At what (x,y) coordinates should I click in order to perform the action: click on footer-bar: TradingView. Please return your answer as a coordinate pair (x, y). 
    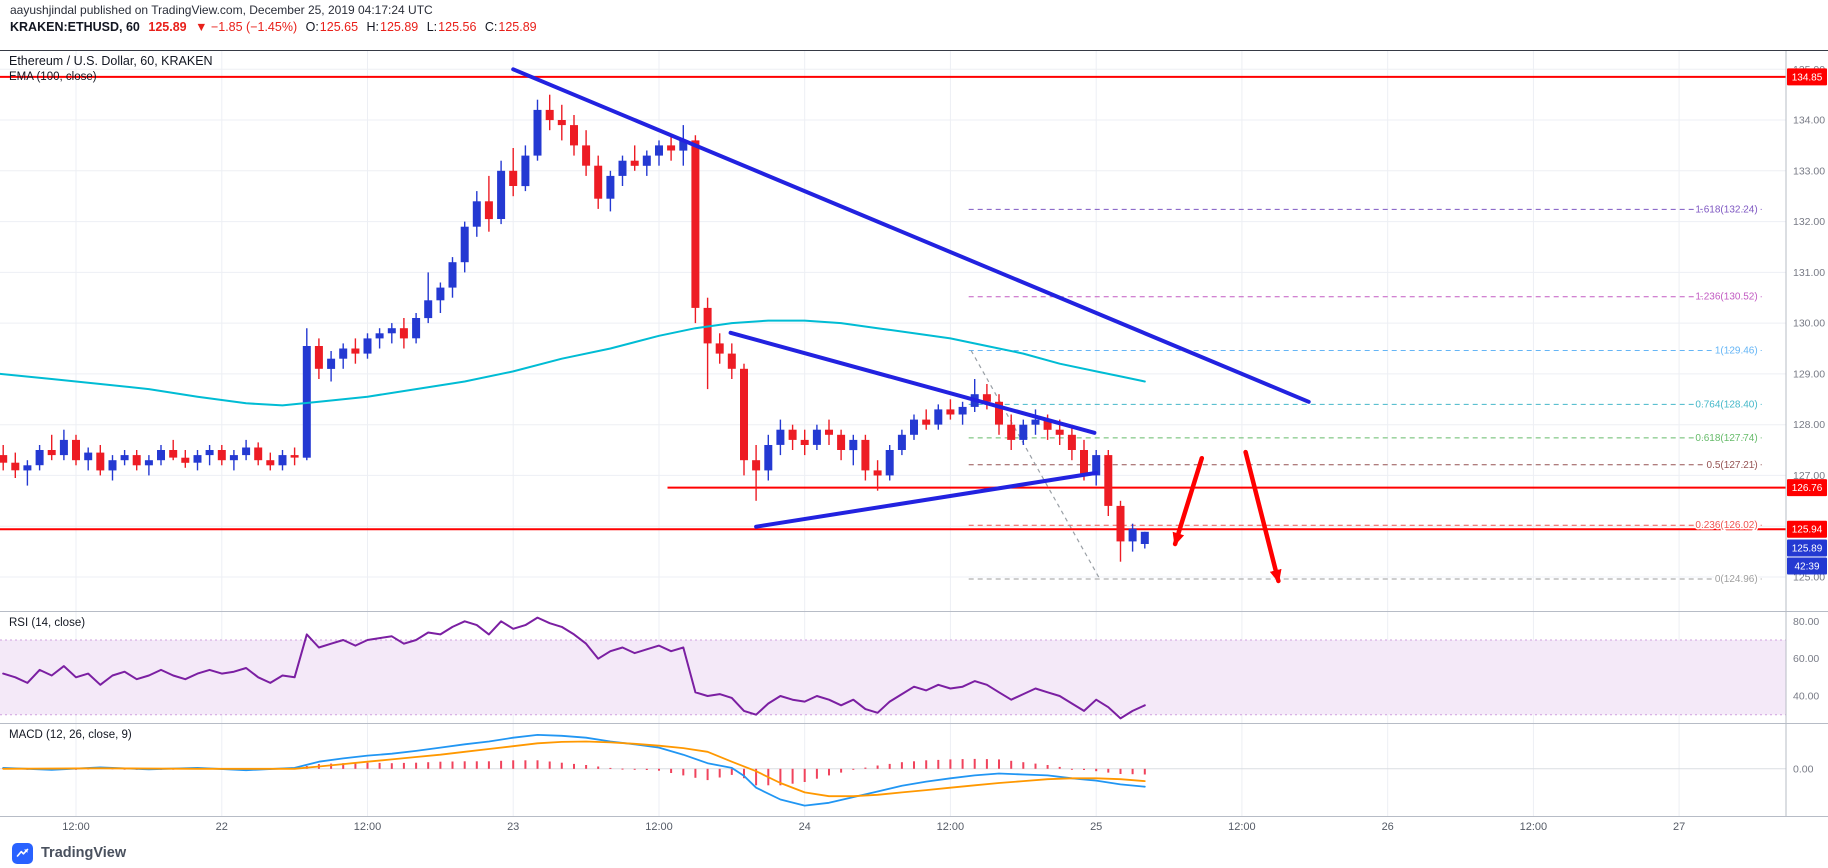
    Looking at the image, I should click on (914, 853).